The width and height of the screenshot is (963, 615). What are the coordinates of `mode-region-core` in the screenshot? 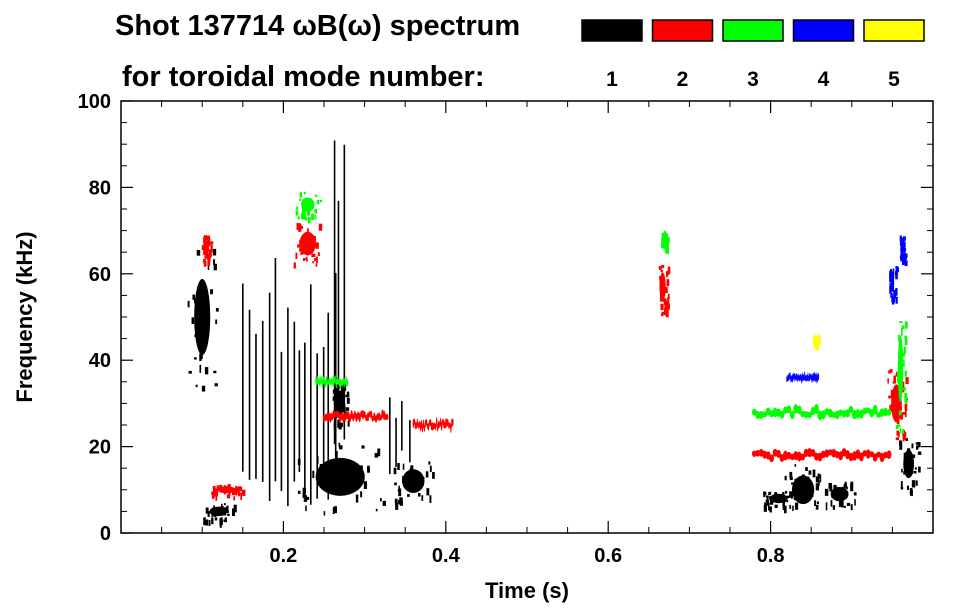 It's located at (413, 481).